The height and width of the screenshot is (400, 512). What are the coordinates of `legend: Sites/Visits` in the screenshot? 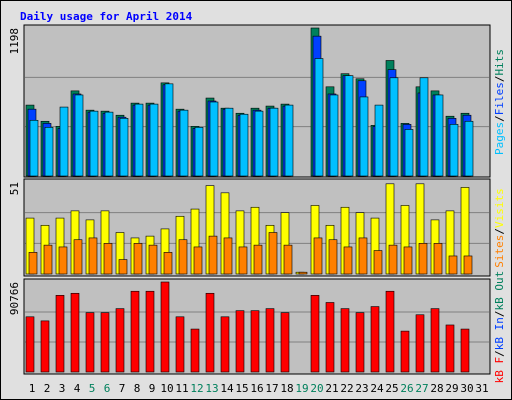 It's located at (499, 228).